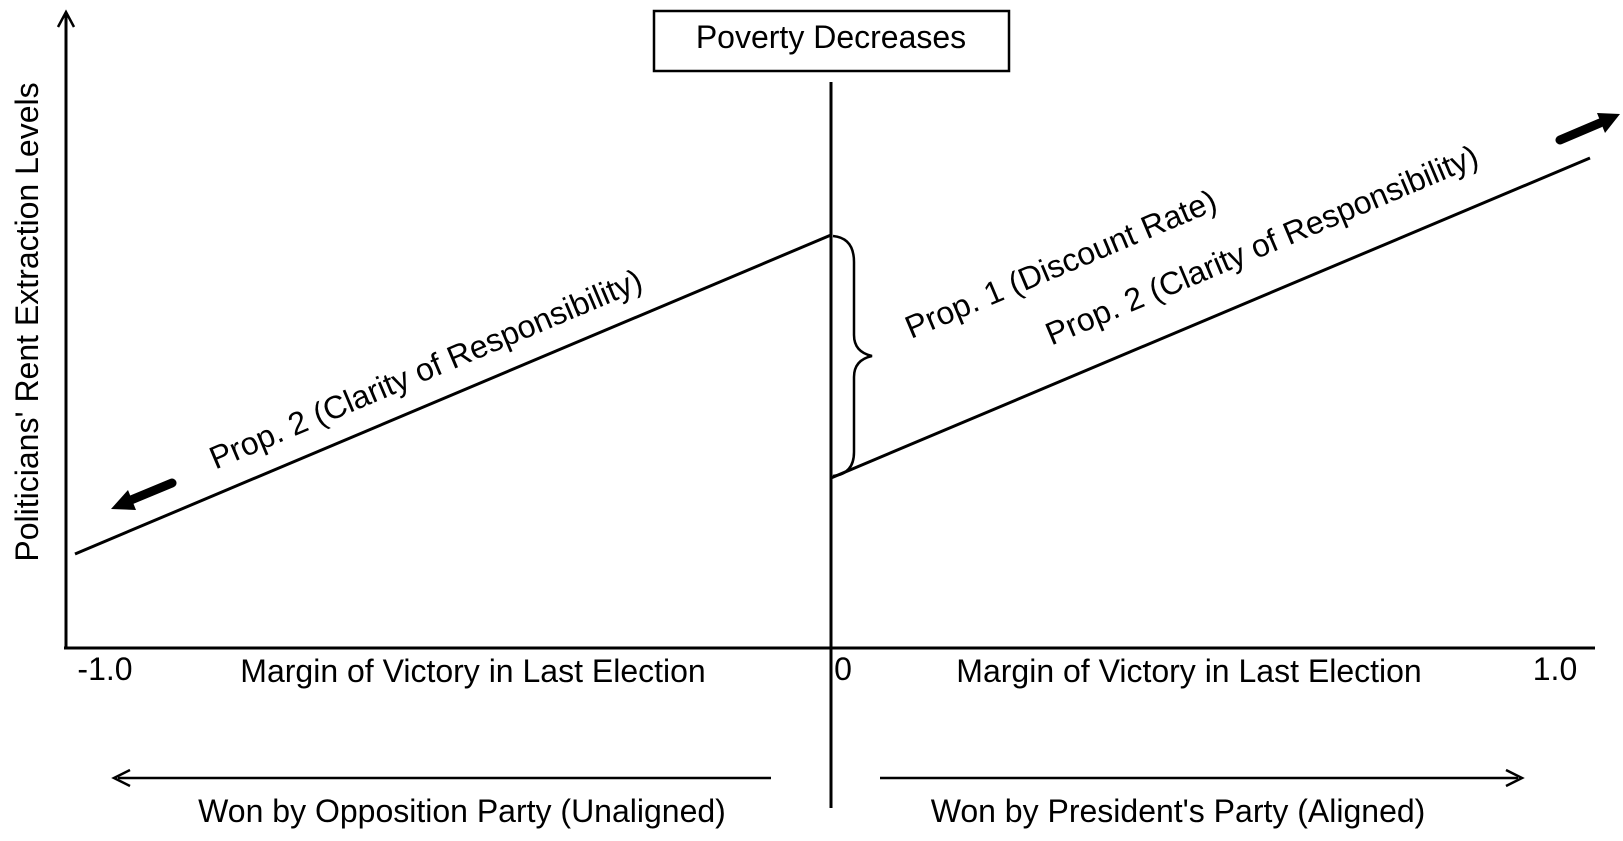 This screenshot has height=841, width=1623. What do you see at coordinates (425, 369) in the screenshot?
I see `left-prop2-label: Prop. 2 (Clarity of Responsibility)` at bounding box center [425, 369].